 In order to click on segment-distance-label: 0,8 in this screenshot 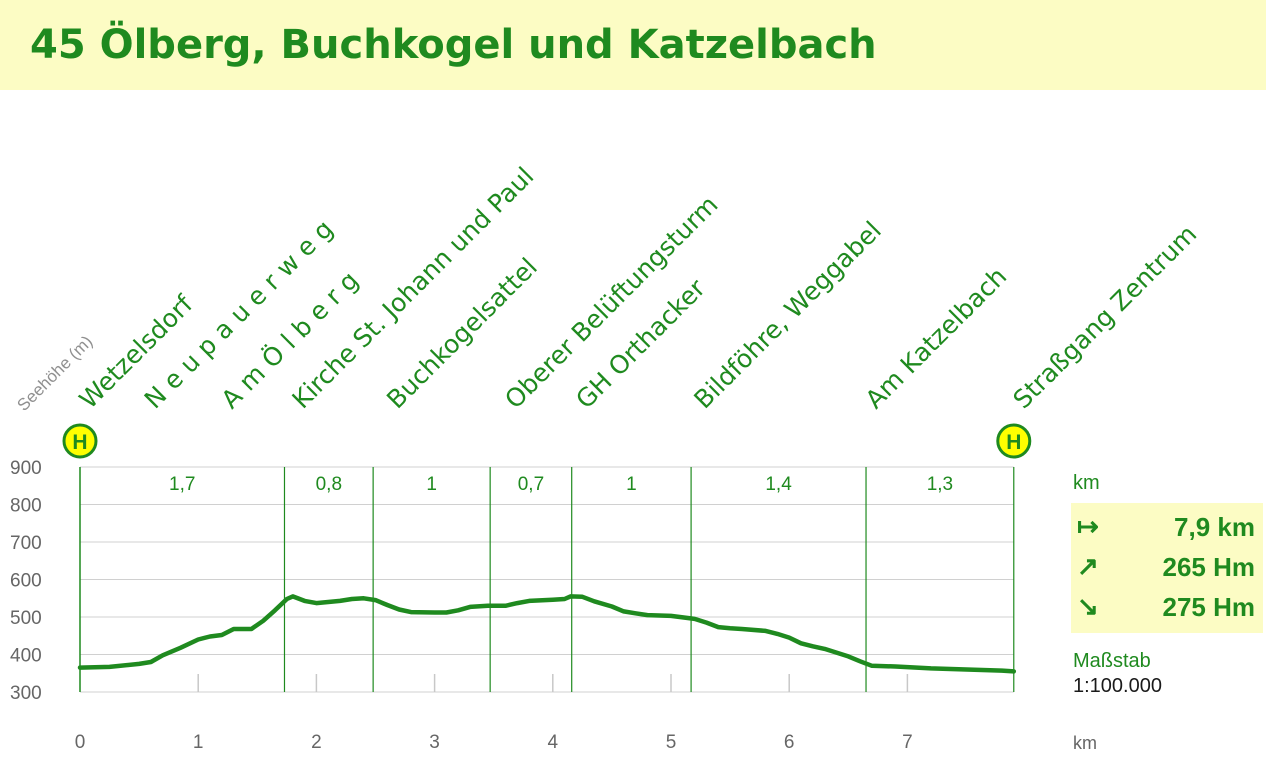, I will do `click(329, 484)`.